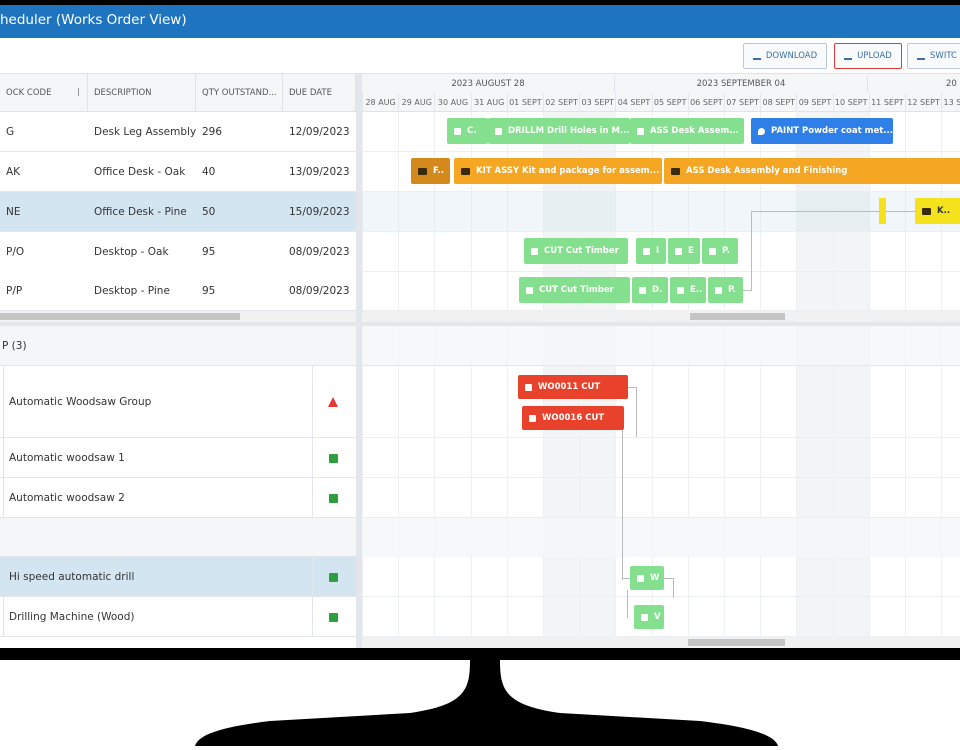  What do you see at coordinates (14, 290) in the screenshot?
I see `table-cell: P/P` at bounding box center [14, 290].